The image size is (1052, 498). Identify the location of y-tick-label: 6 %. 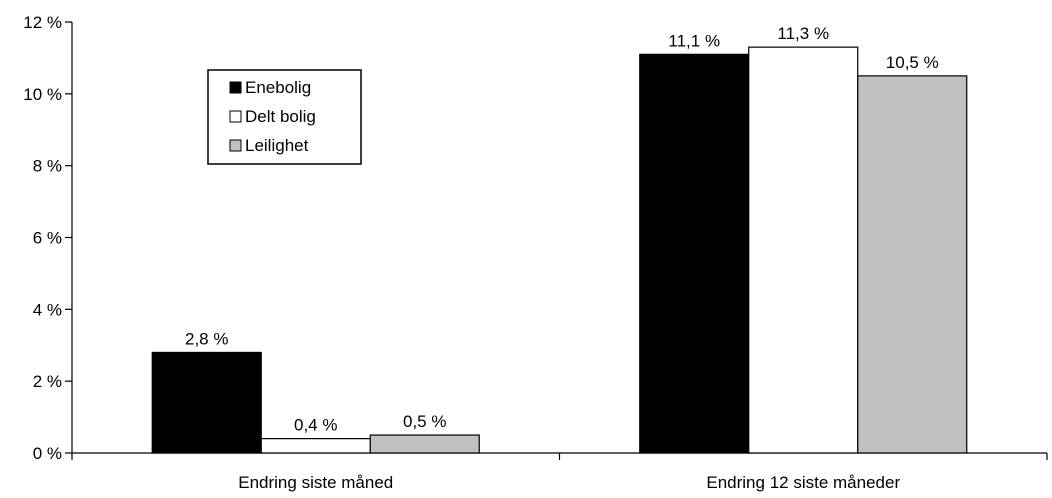
(47, 238).